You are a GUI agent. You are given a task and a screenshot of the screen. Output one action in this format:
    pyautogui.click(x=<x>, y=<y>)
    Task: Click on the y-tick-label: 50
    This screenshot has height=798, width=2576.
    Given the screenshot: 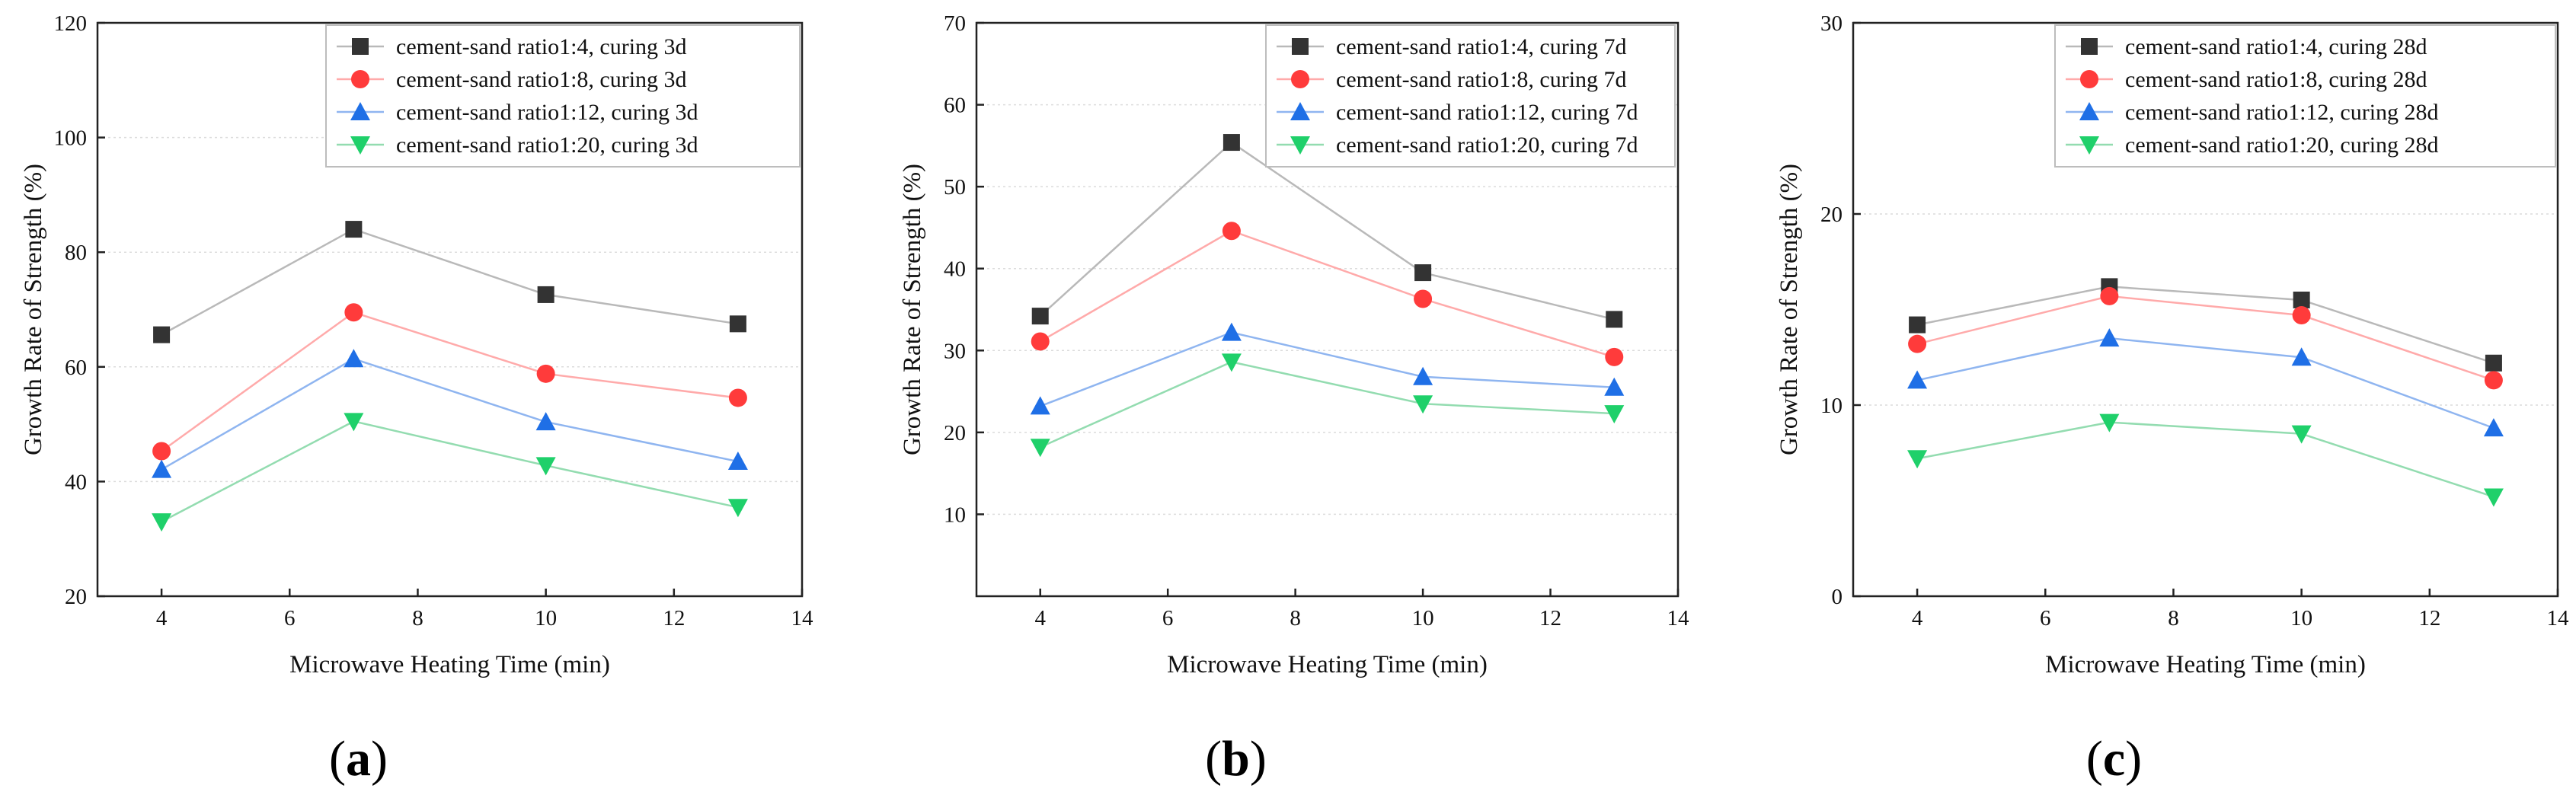 What is the action you would take?
    pyautogui.click(x=955, y=187)
    